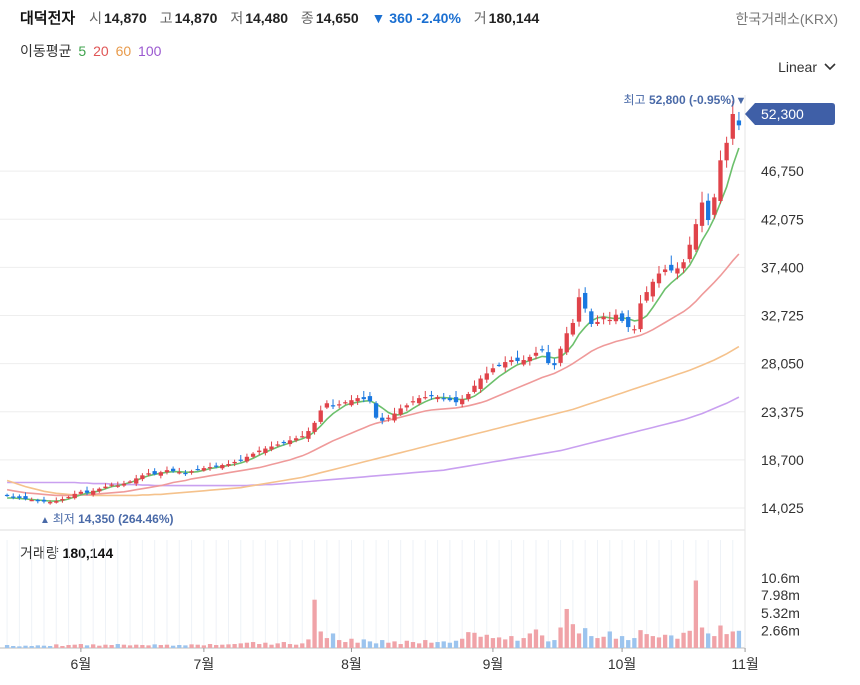 This screenshot has width=860, height=685. What do you see at coordinates (204, 664) in the screenshot?
I see `month-label: 7월` at bounding box center [204, 664].